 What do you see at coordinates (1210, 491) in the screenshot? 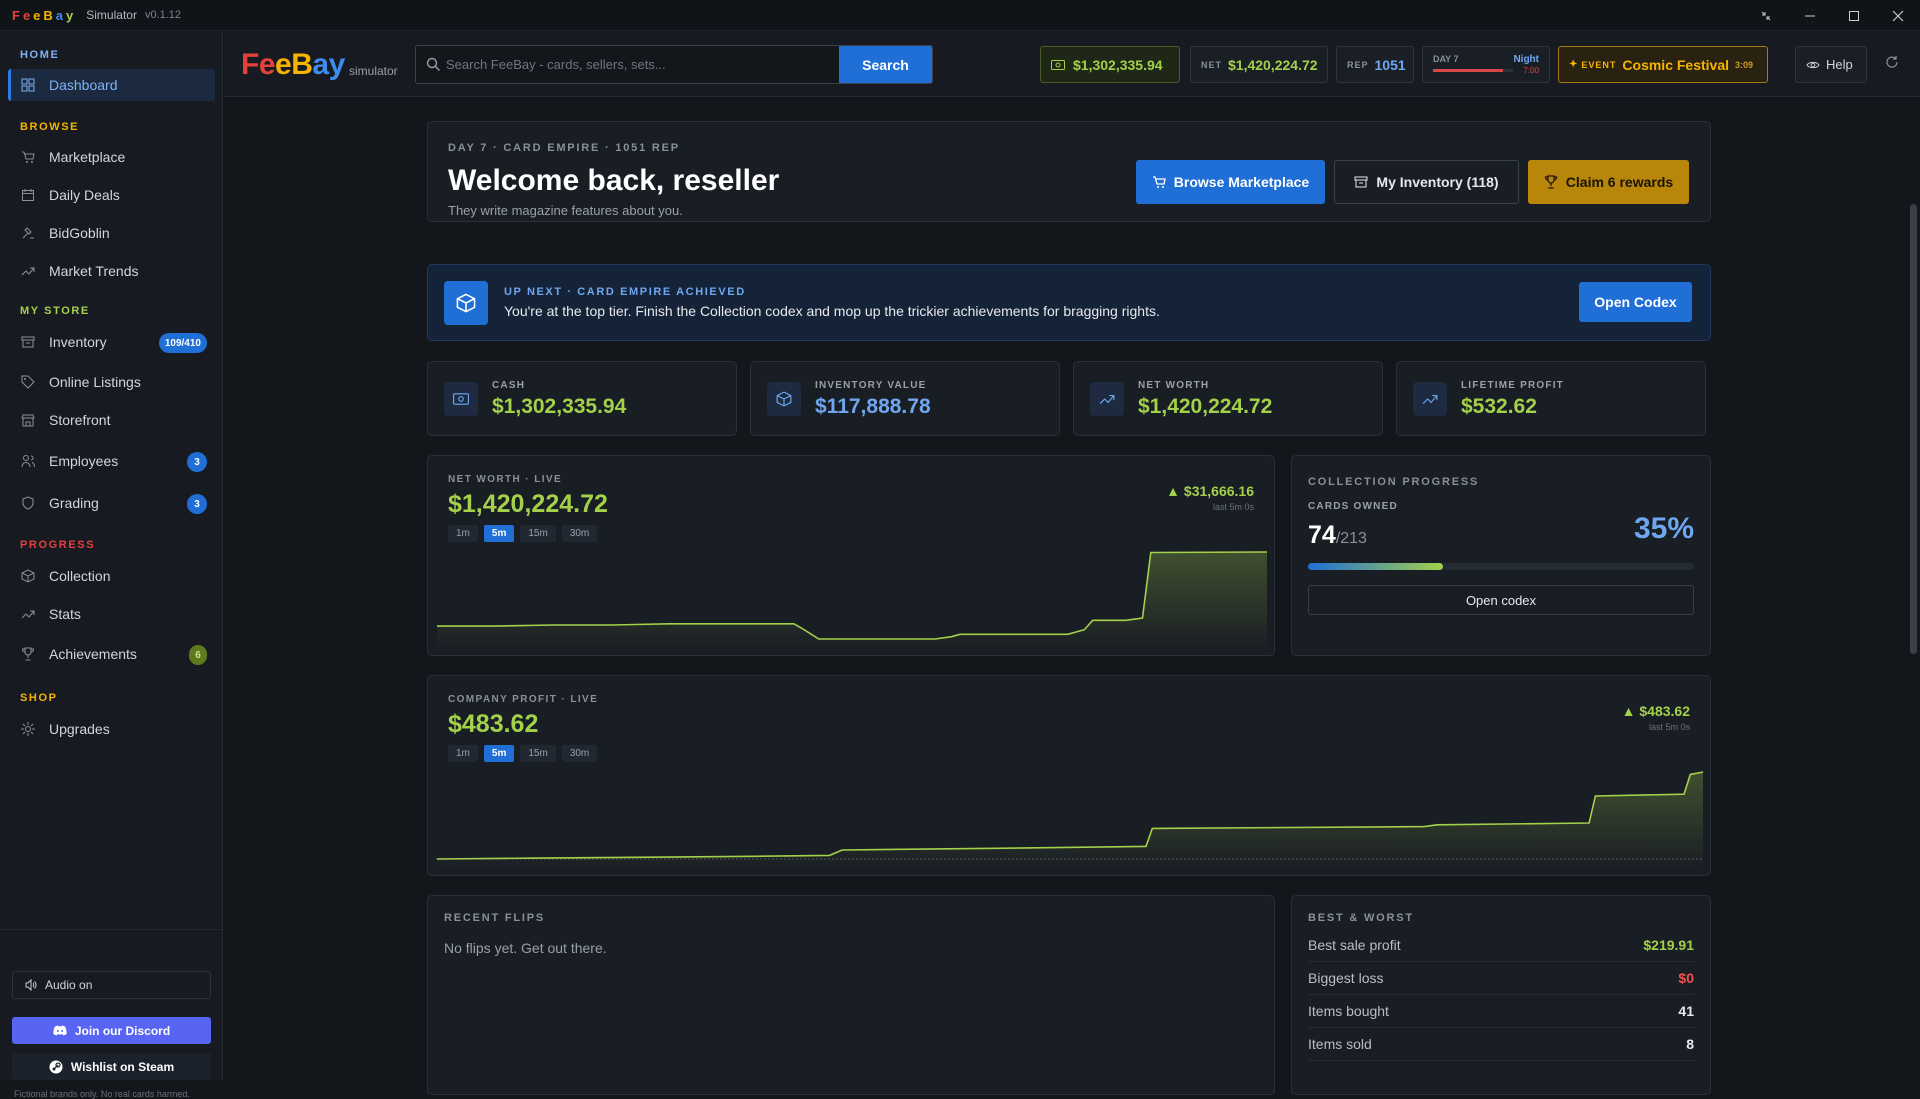
I see `net-worth-delta: ▲ $31,666.16` at bounding box center [1210, 491].